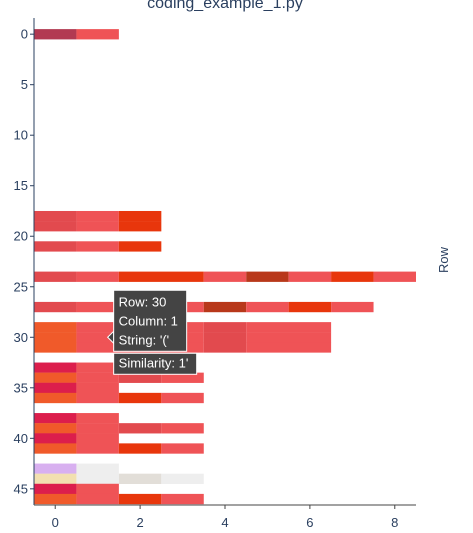 This screenshot has width=473, height=533. I want to click on y-tick-label: 5, so click(24, 84).